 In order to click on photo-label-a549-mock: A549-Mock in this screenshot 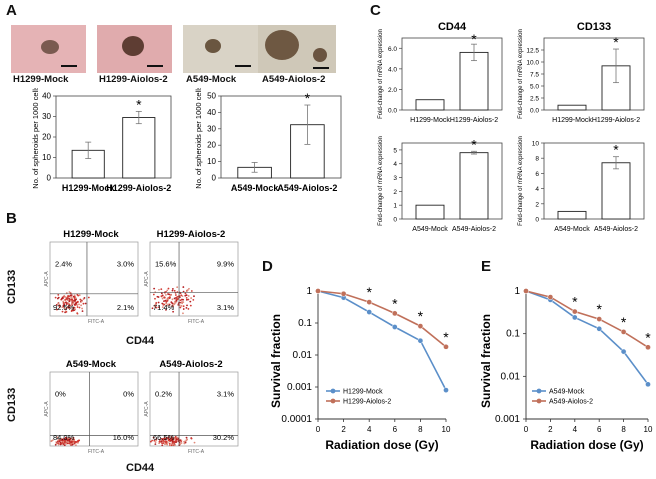, I will do `click(211, 79)`.